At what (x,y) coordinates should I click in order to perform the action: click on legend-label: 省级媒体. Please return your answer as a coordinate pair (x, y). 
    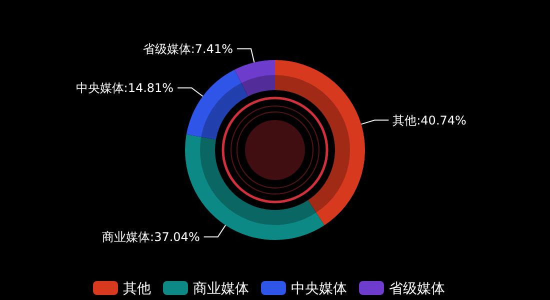
    Looking at the image, I should click on (417, 288).